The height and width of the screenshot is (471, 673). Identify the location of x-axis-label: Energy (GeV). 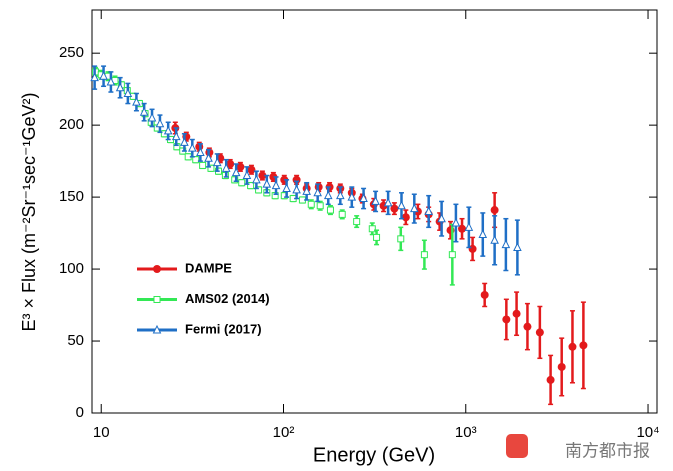
(374, 455).